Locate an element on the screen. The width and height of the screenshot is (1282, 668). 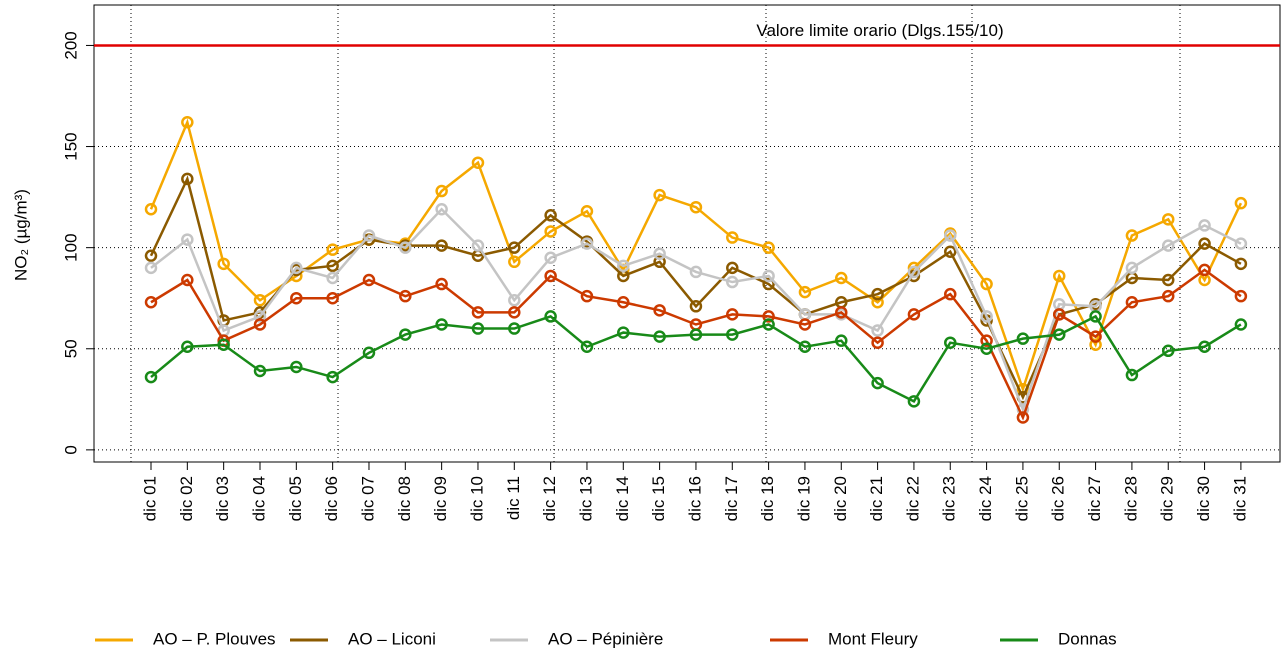
x-tick-label: dic 22 is located at coordinates (912, 498).